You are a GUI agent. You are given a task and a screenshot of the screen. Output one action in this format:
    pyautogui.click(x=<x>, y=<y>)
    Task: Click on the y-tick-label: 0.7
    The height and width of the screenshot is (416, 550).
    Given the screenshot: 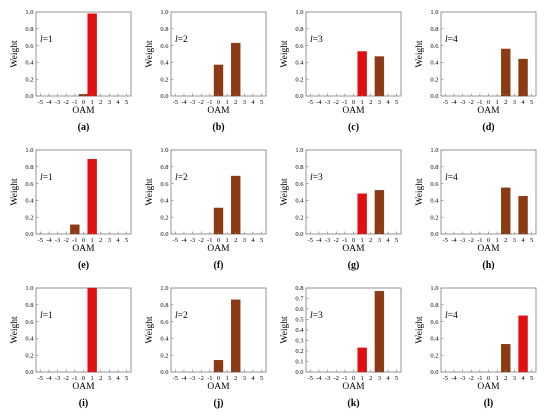 What is the action you would take?
    pyautogui.click(x=299, y=299)
    